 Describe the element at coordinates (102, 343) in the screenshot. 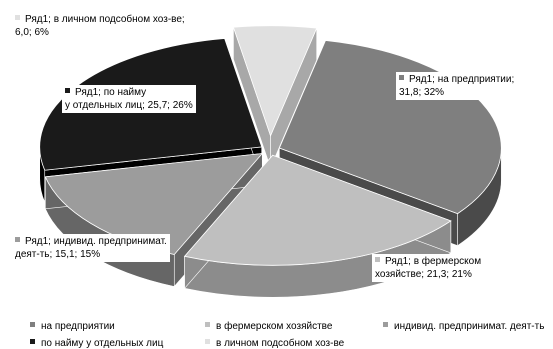

I see `legend-label: по найму у отдельных лиц` at that location.